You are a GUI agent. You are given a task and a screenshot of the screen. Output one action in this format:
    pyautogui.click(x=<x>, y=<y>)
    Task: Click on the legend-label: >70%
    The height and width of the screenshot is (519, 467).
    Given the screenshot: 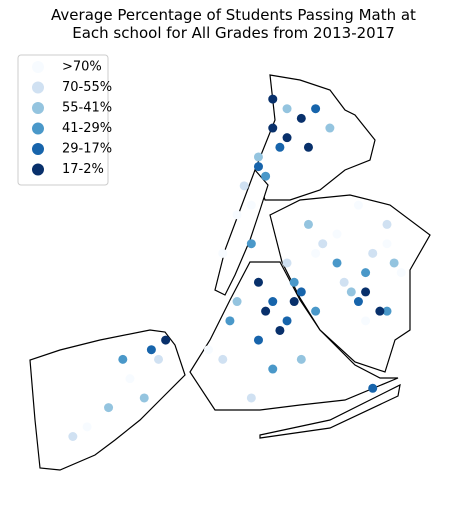 What is the action you would take?
    pyautogui.click(x=82, y=67)
    